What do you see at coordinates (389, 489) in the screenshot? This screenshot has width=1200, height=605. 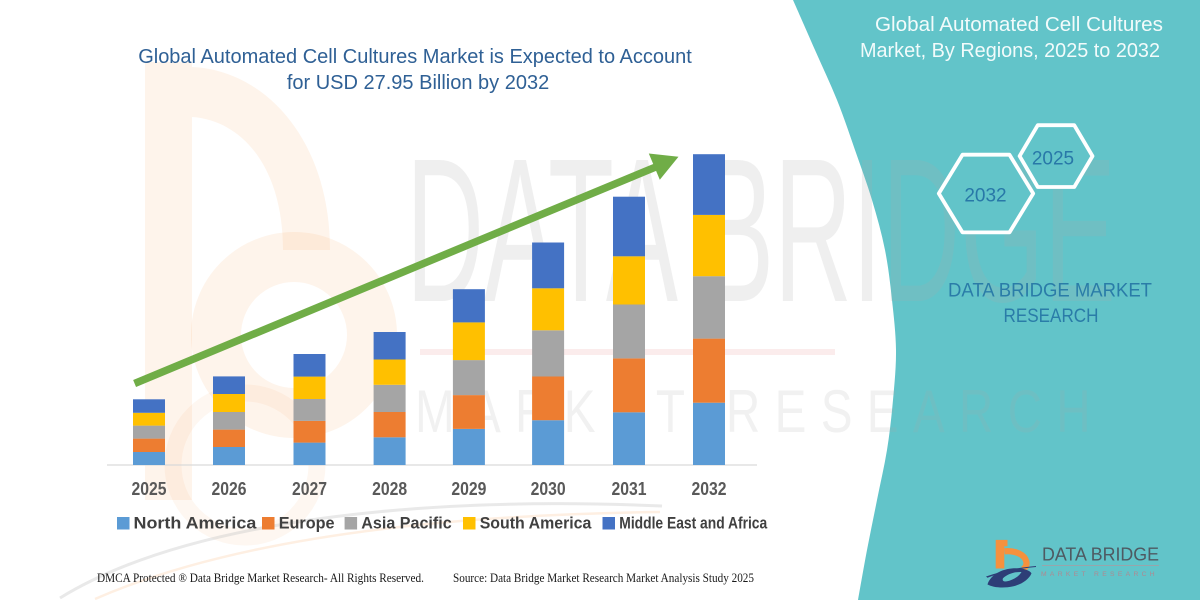 I see `svg-text: 2028` at bounding box center [389, 489].